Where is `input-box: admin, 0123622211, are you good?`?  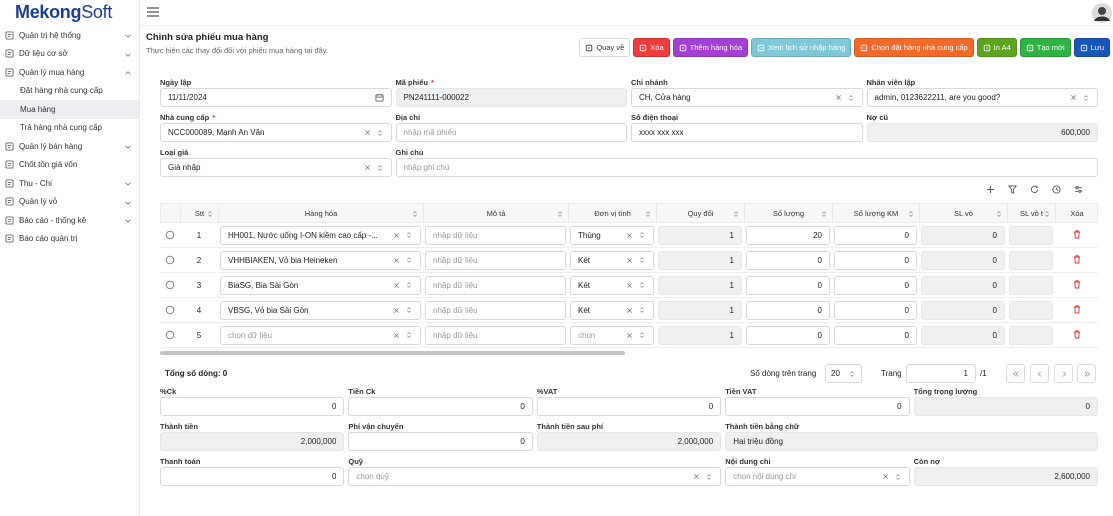
input-box: admin, 0123622211, are you good? is located at coordinates (982, 97).